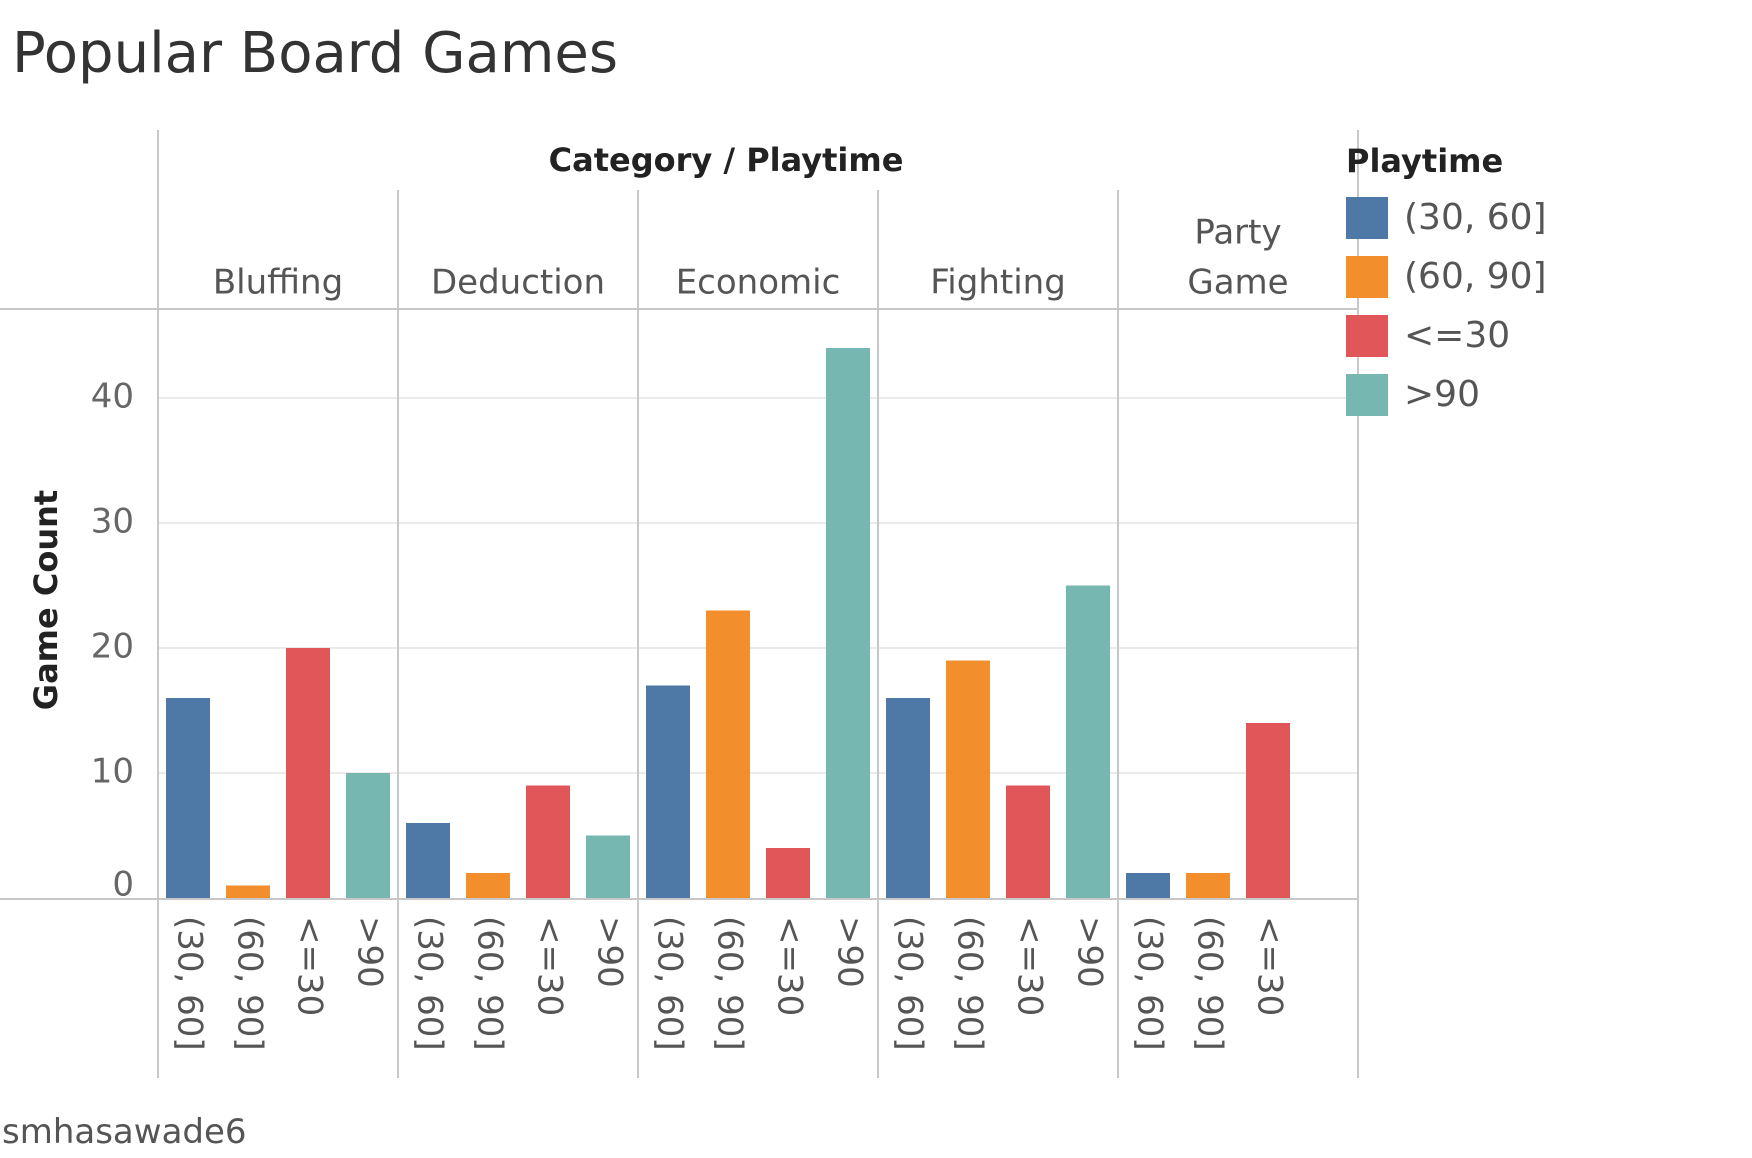 This screenshot has height=1158, width=1752. I want to click on legend-label: (30, 60], so click(1475, 217).